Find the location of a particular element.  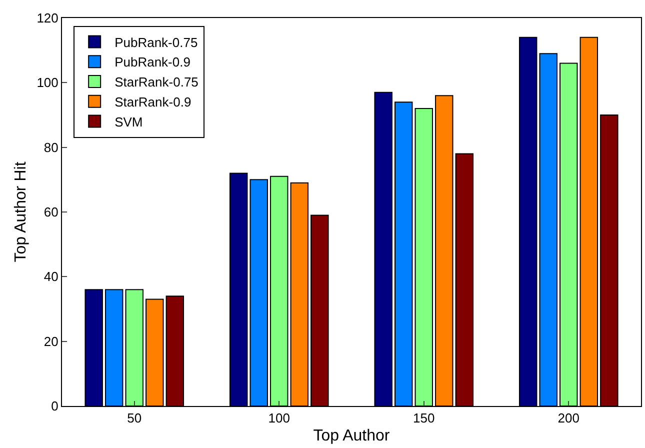

legend-label: SVM is located at coordinates (128, 122).